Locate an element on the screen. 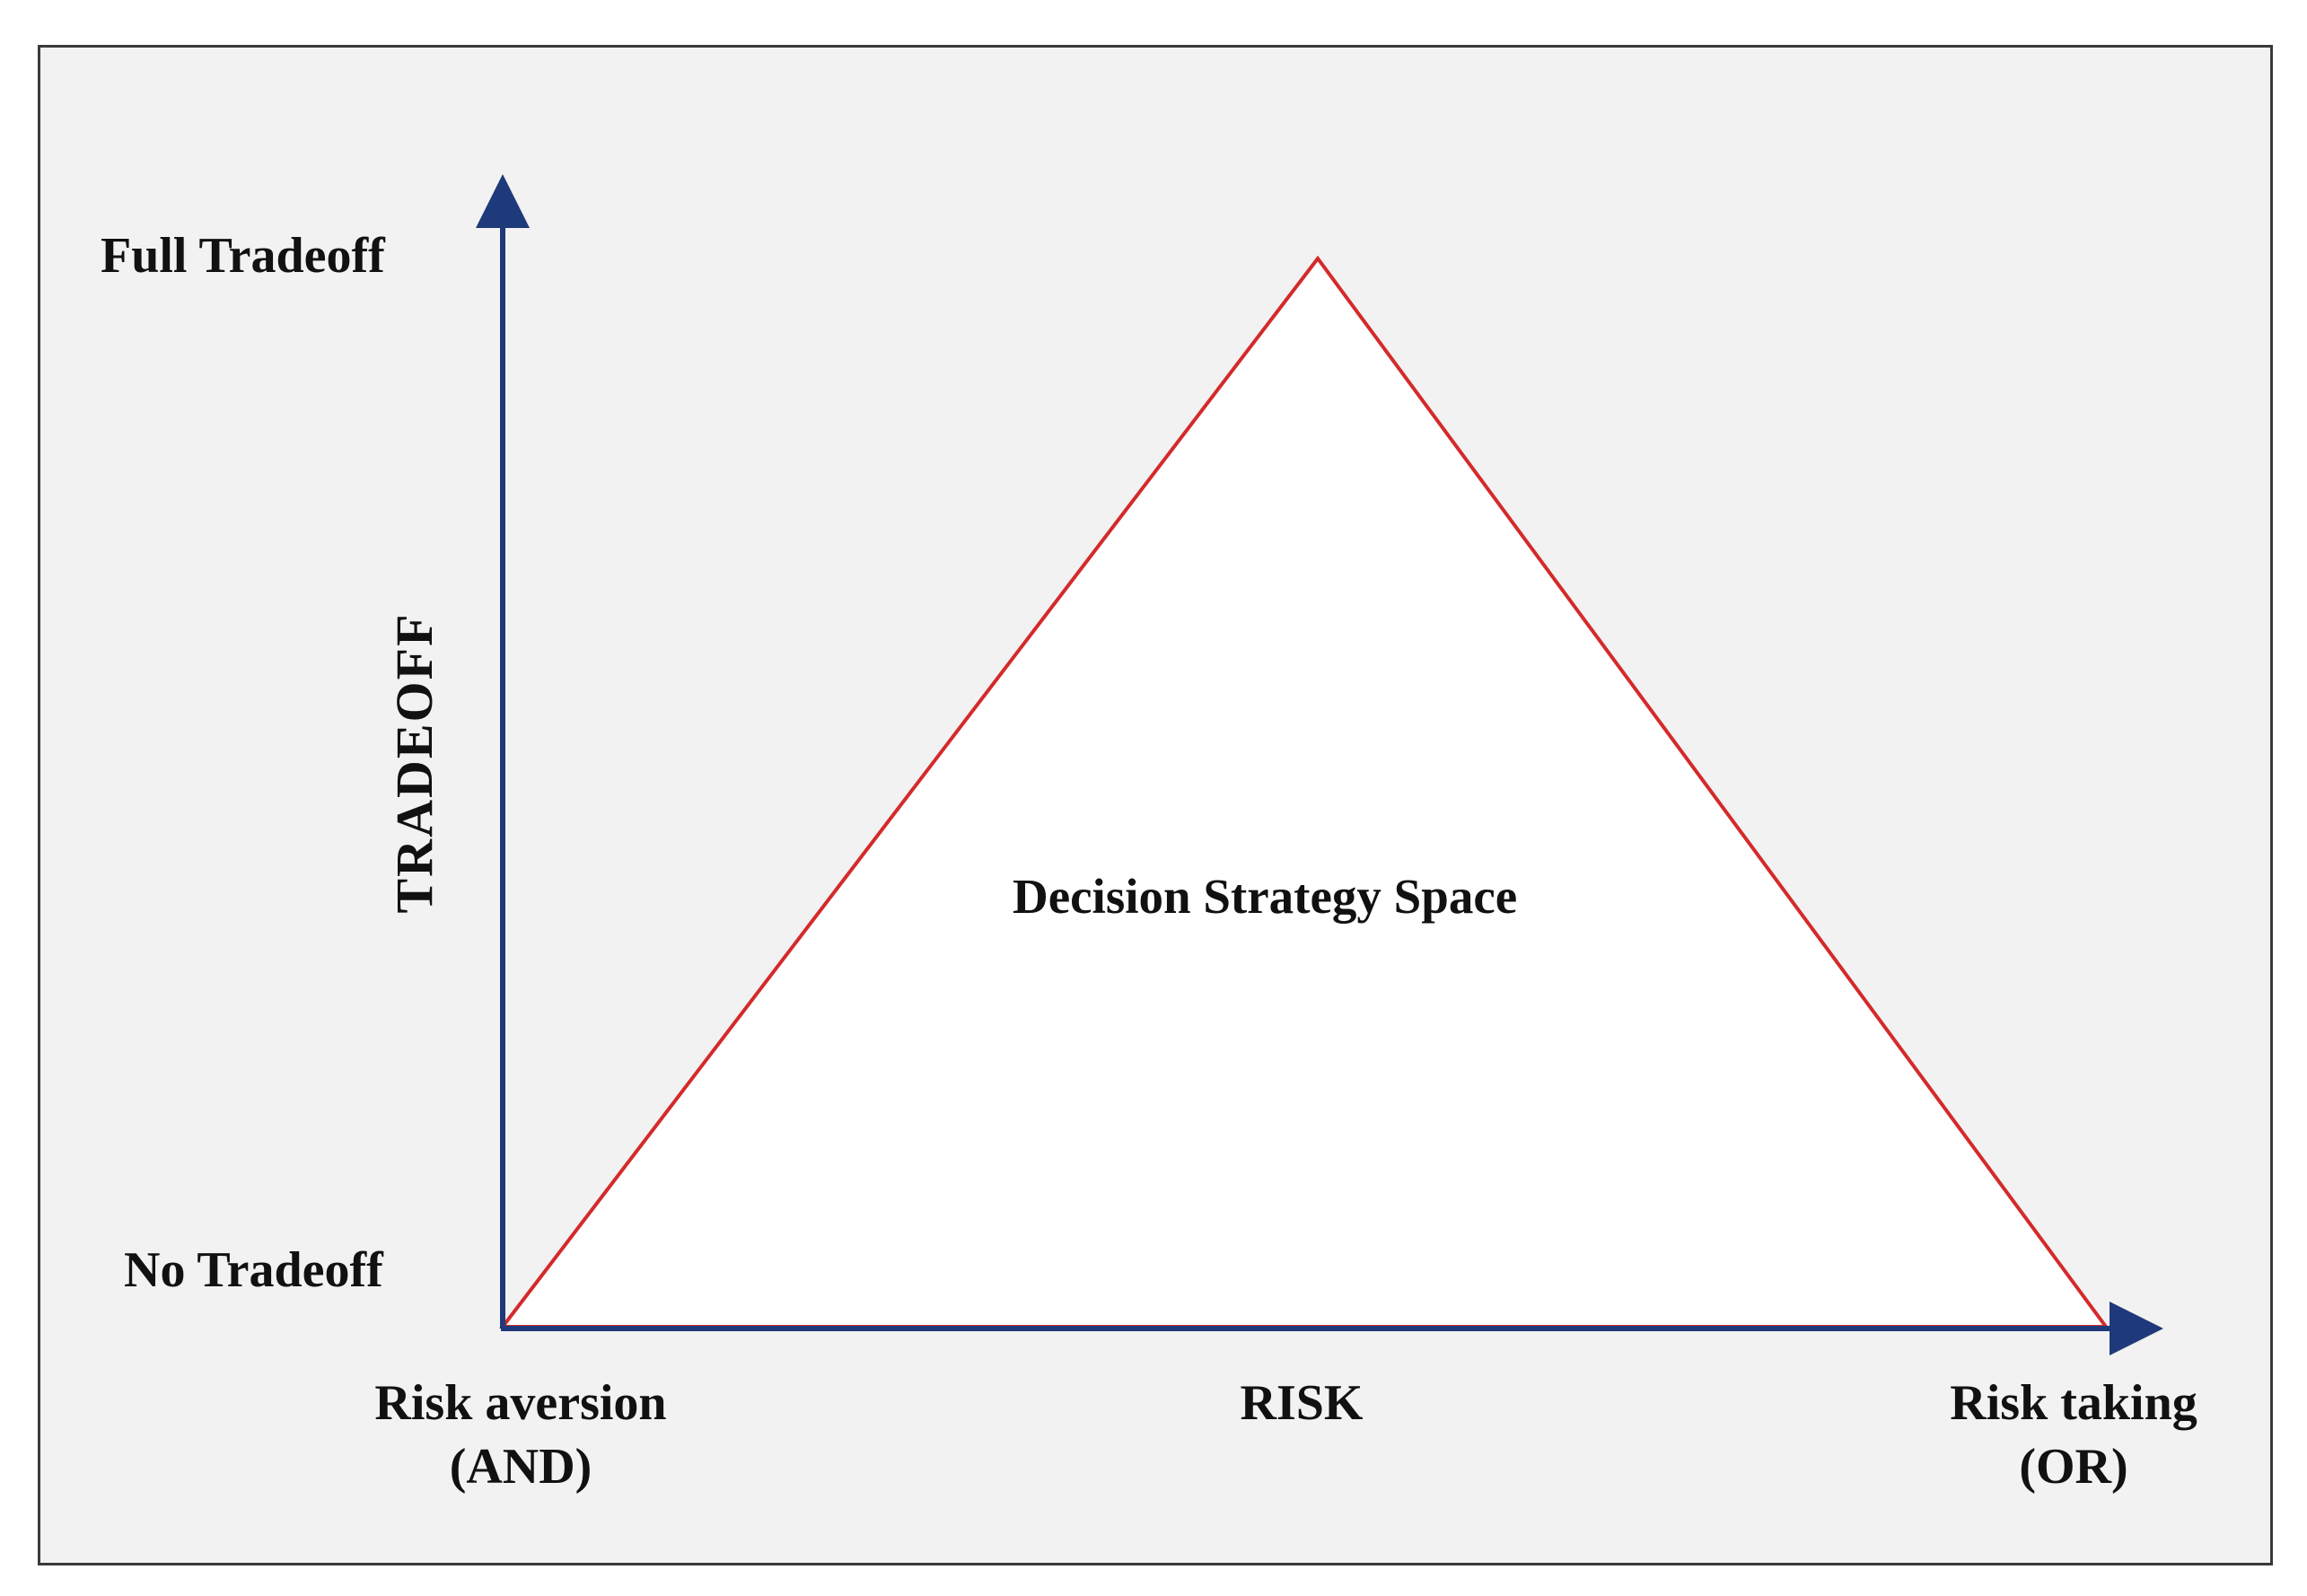 The height and width of the screenshot is (1596, 2307). risk-taking-line1: Risk taking is located at coordinates (2074, 1403).